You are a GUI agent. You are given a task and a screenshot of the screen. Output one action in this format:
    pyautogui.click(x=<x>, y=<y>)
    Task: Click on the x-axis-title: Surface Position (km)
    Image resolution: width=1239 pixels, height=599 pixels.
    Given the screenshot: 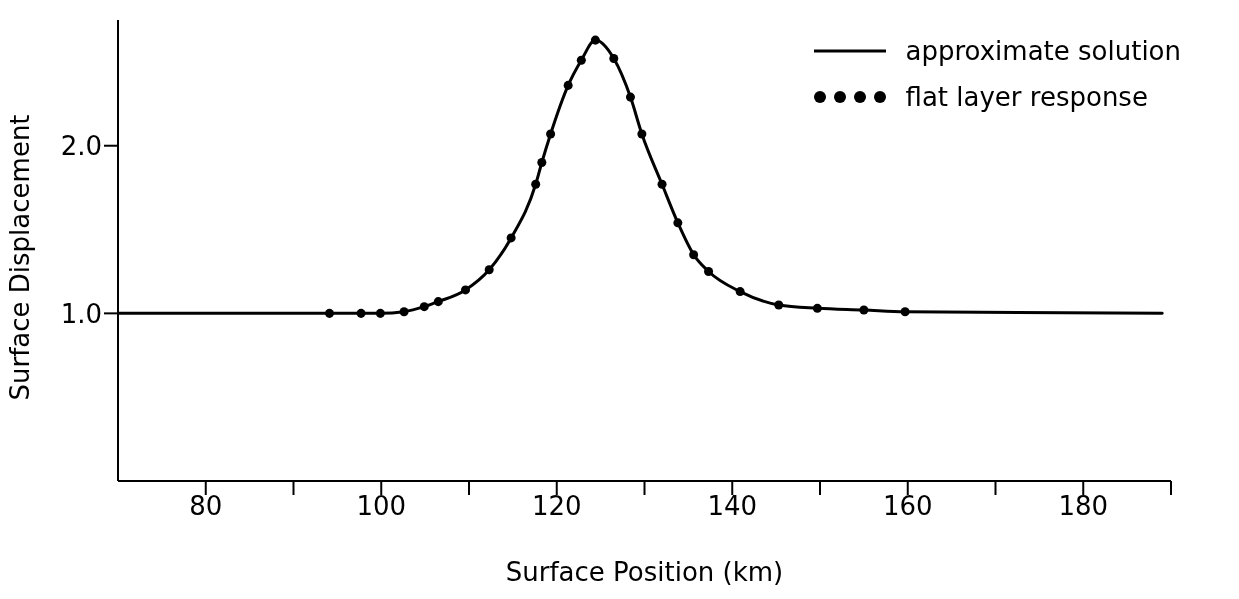 What is the action you would take?
    pyautogui.click(x=644, y=572)
    